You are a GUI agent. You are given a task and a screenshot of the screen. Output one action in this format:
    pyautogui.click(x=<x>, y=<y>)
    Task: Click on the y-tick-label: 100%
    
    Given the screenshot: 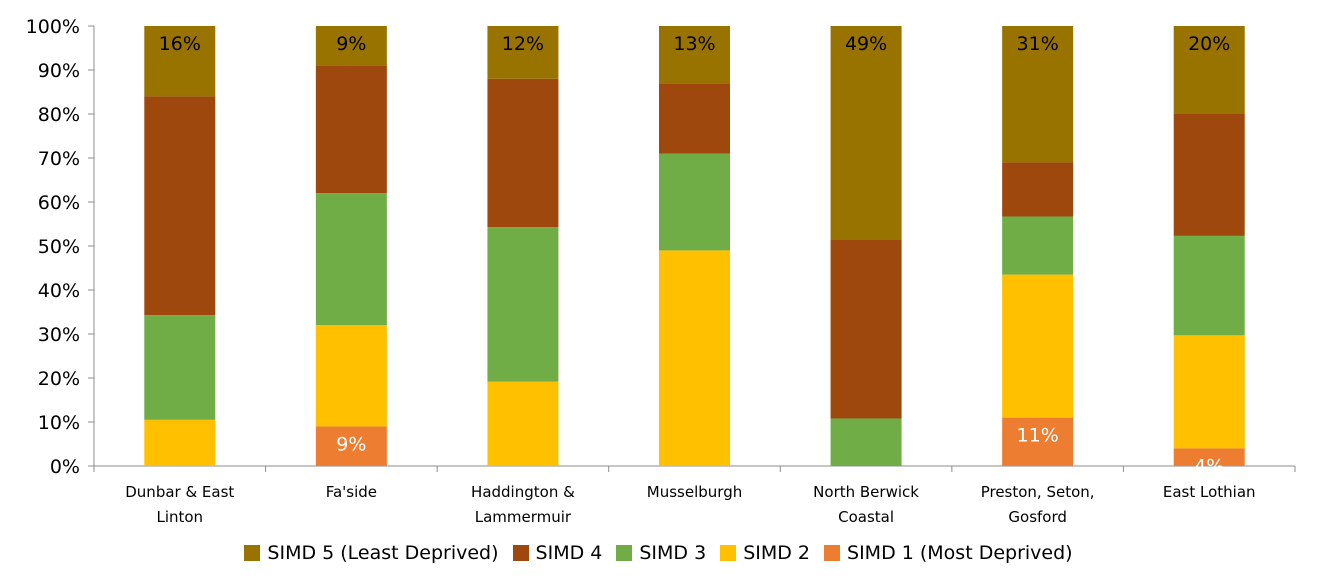 What is the action you would take?
    pyautogui.click(x=53, y=27)
    